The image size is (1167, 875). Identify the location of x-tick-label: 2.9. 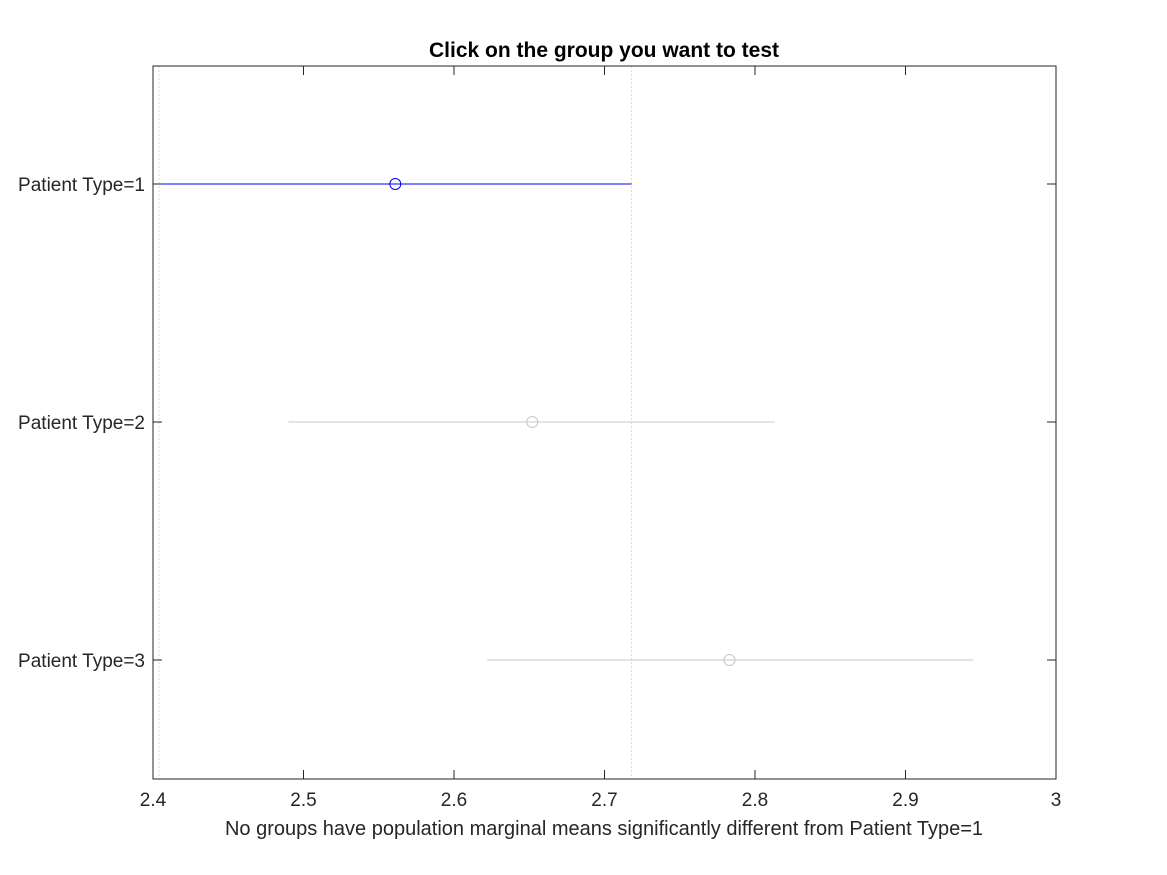
(905, 800).